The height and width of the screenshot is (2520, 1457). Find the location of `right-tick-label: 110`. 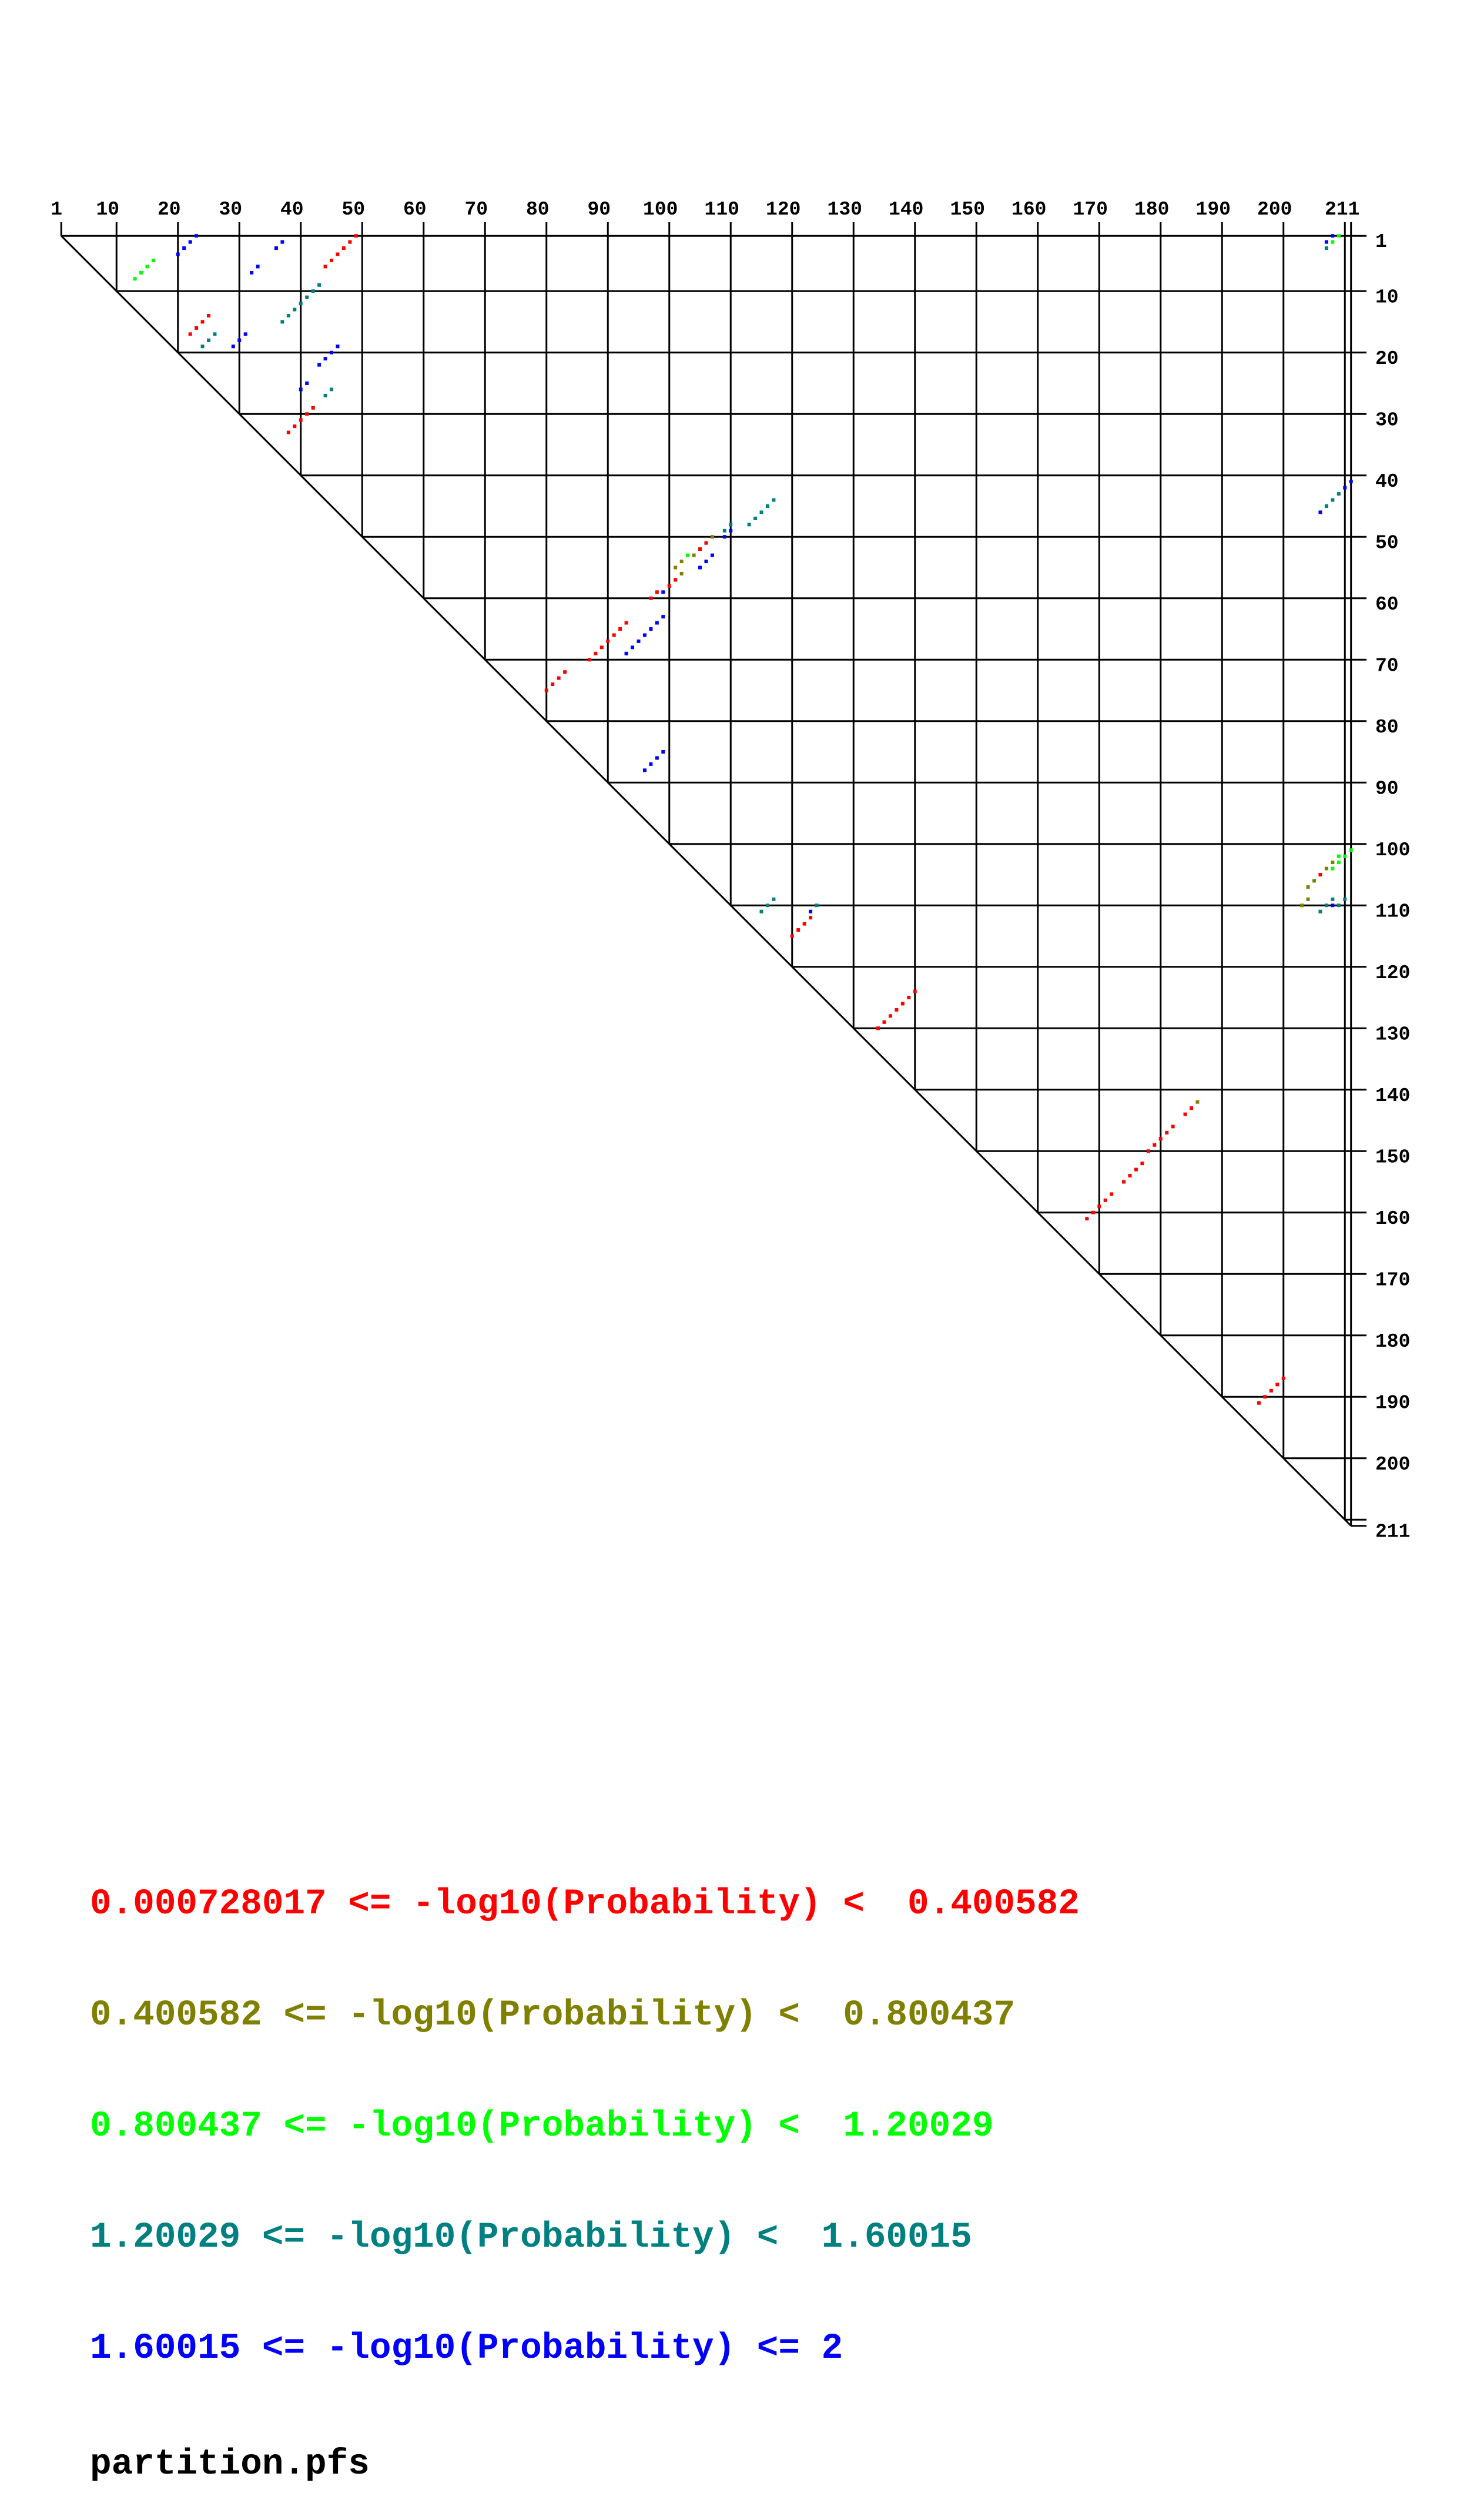

right-tick-label: 110 is located at coordinates (1392, 911).